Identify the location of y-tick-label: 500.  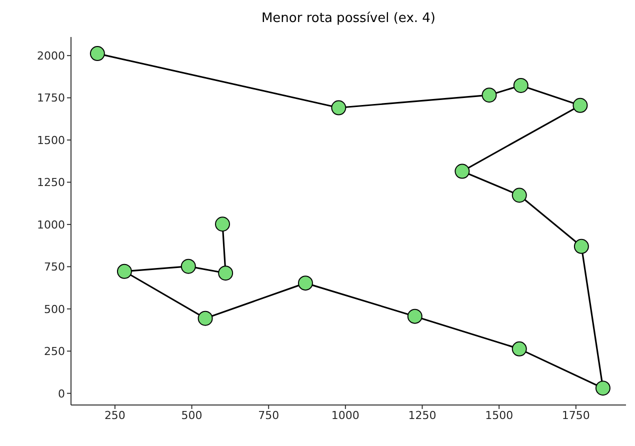
(54, 309).